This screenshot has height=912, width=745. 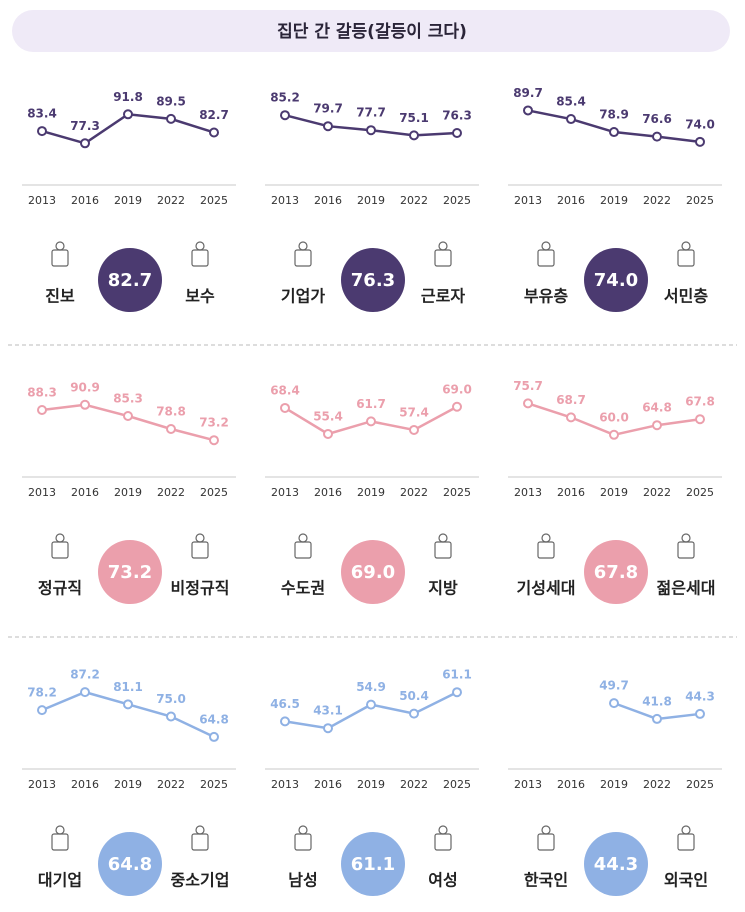 I want to click on value-label: 89.7, so click(x=528, y=93).